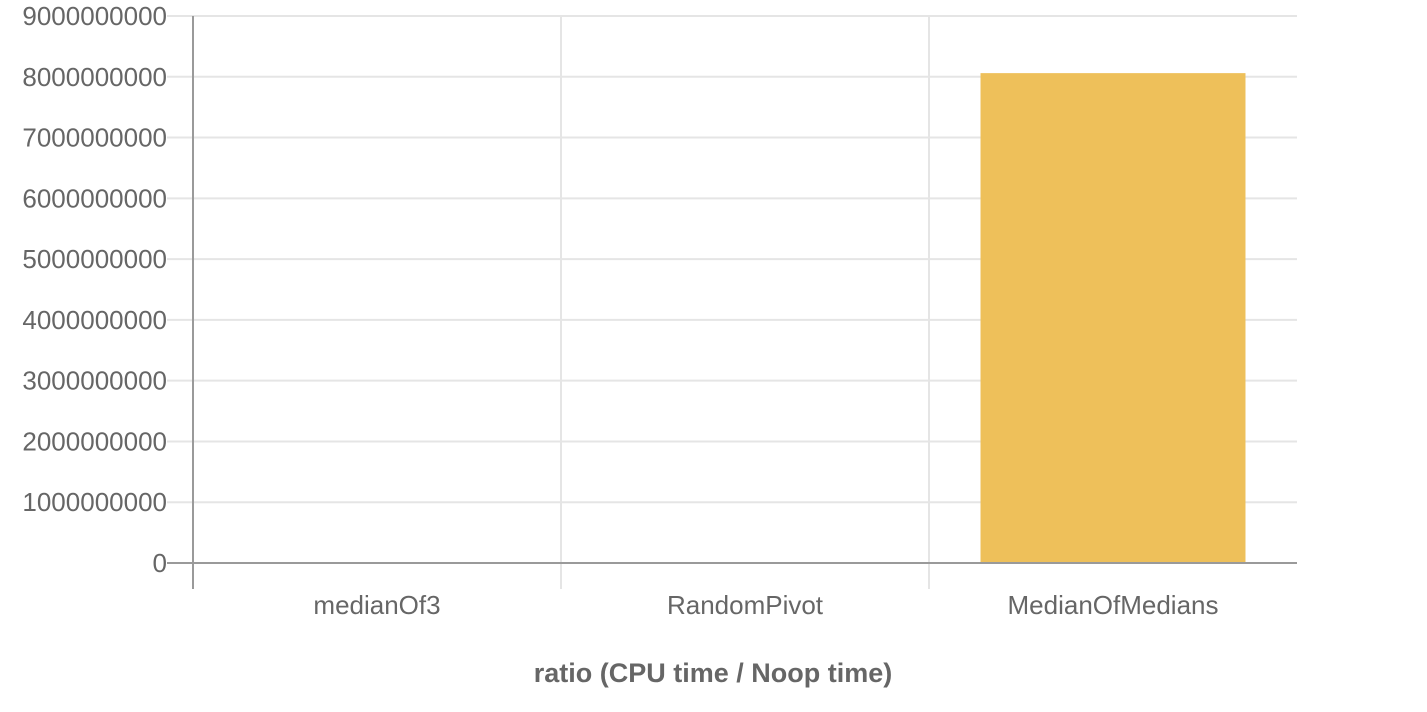 The width and height of the screenshot is (1427, 712). What do you see at coordinates (94, 16) in the screenshot?
I see `y-tick-label: 9000000000` at bounding box center [94, 16].